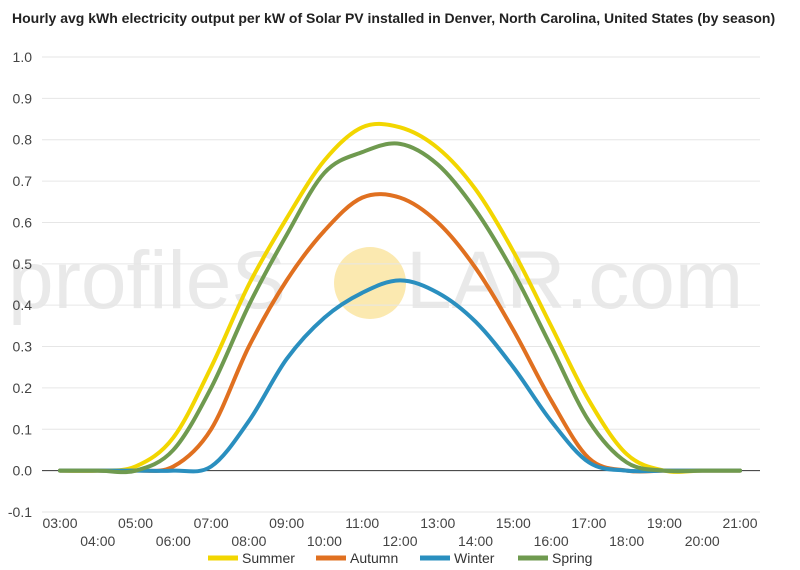  What do you see at coordinates (20, 512) in the screenshot?
I see `y-tick-label: -0.1` at bounding box center [20, 512].